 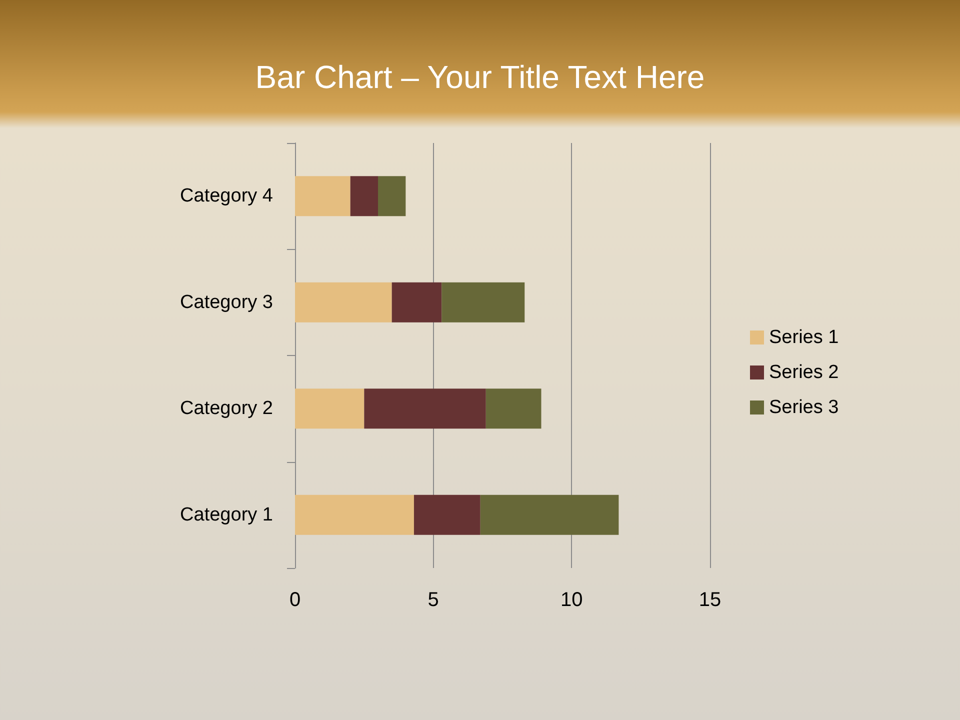 What do you see at coordinates (804, 407) in the screenshot?
I see `legend-label: Series 3` at bounding box center [804, 407].